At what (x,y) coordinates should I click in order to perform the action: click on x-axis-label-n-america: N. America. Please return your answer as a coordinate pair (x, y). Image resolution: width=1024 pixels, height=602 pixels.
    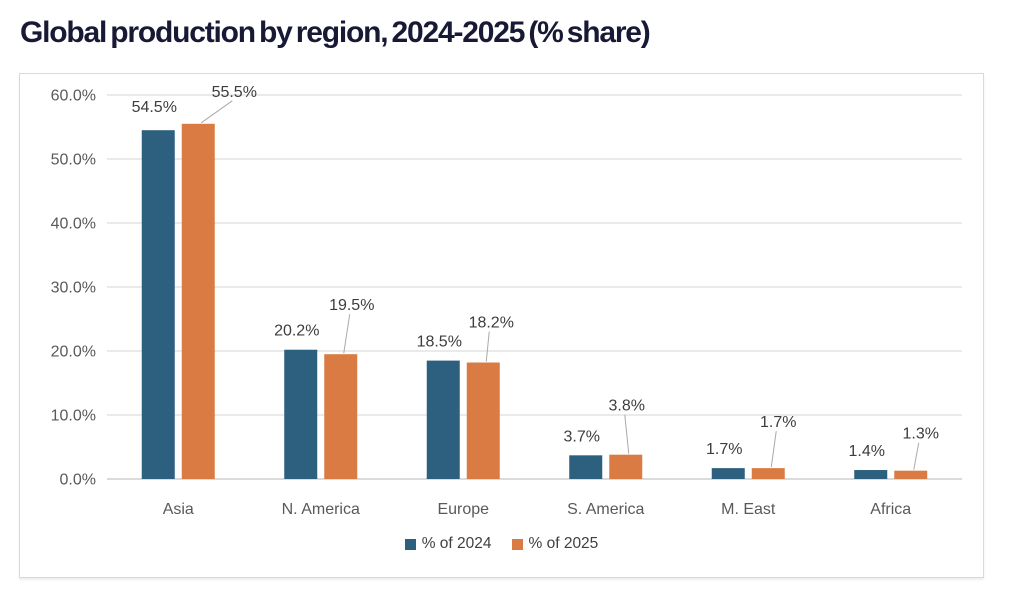
    Looking at the image, I should click on (321, 509).